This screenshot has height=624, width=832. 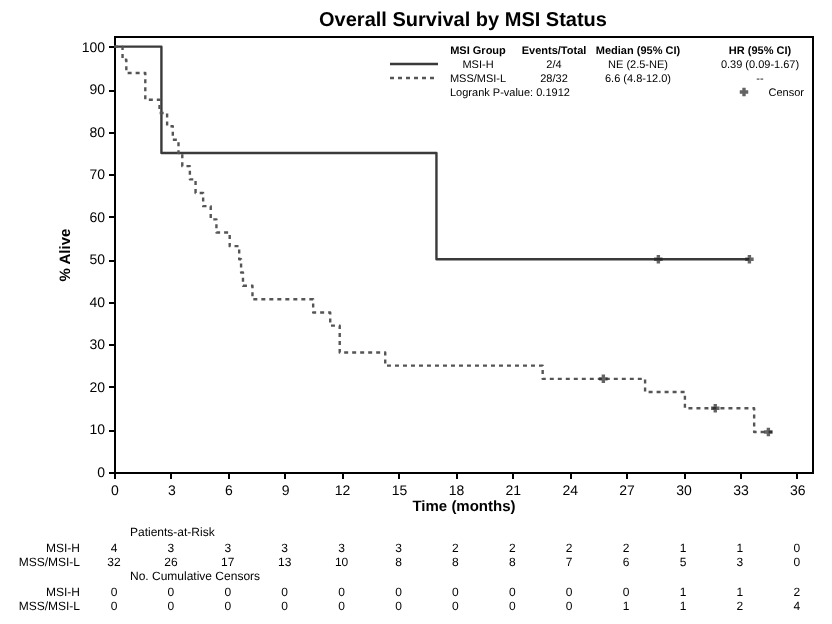 I want to click on chart-title: Overall Survival by MSI Status, so click(x=463, y=21).